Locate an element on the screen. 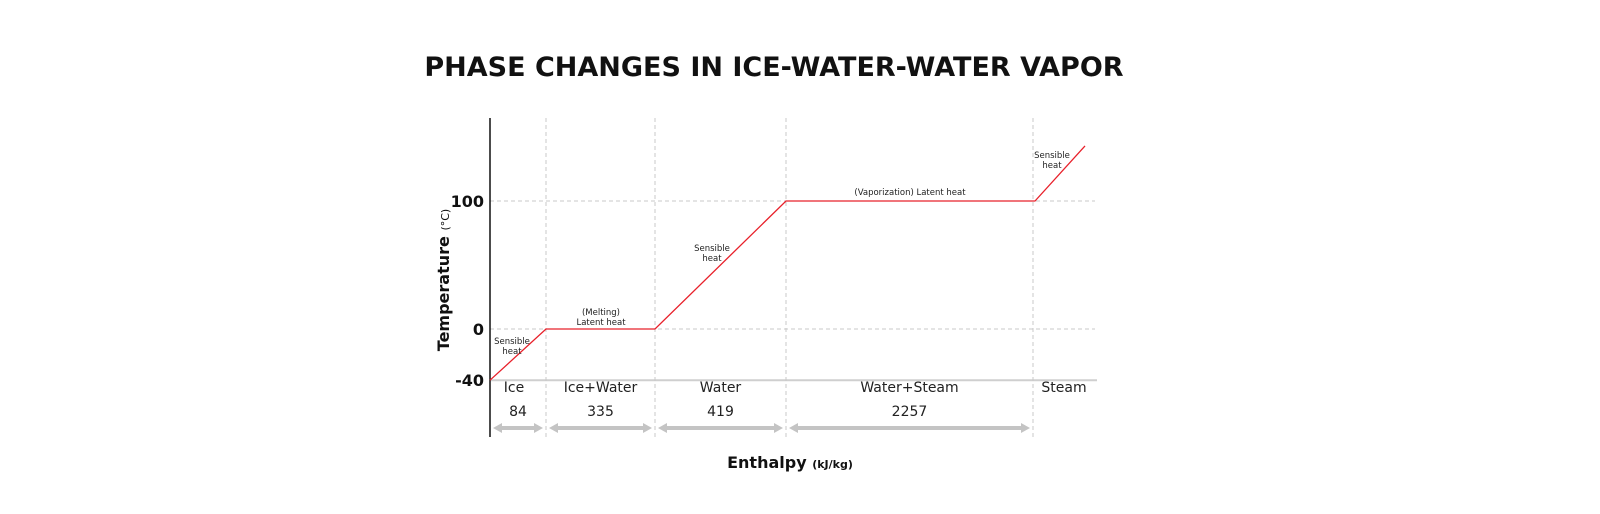 This screenshot has height=514, width=1600. phase-label: Ice is located at coordinates (514, 388).